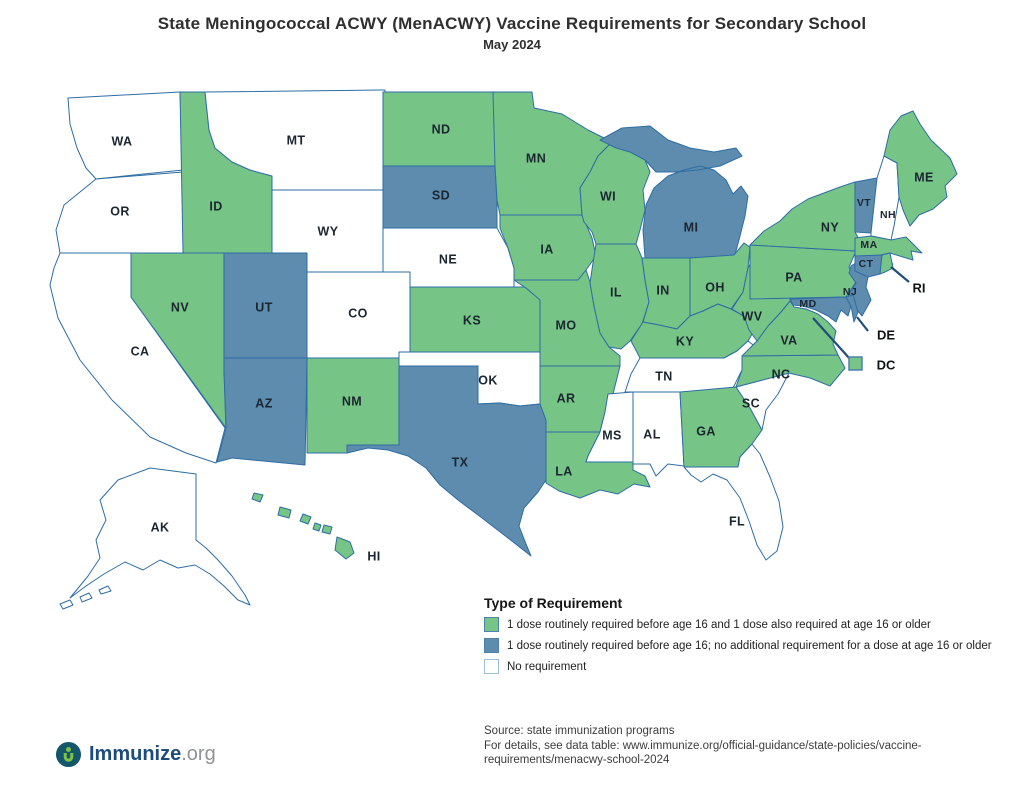  Describe the element at coordinates (715, 287) in the screenshot. I see `state-label-oh: OH` at that location.